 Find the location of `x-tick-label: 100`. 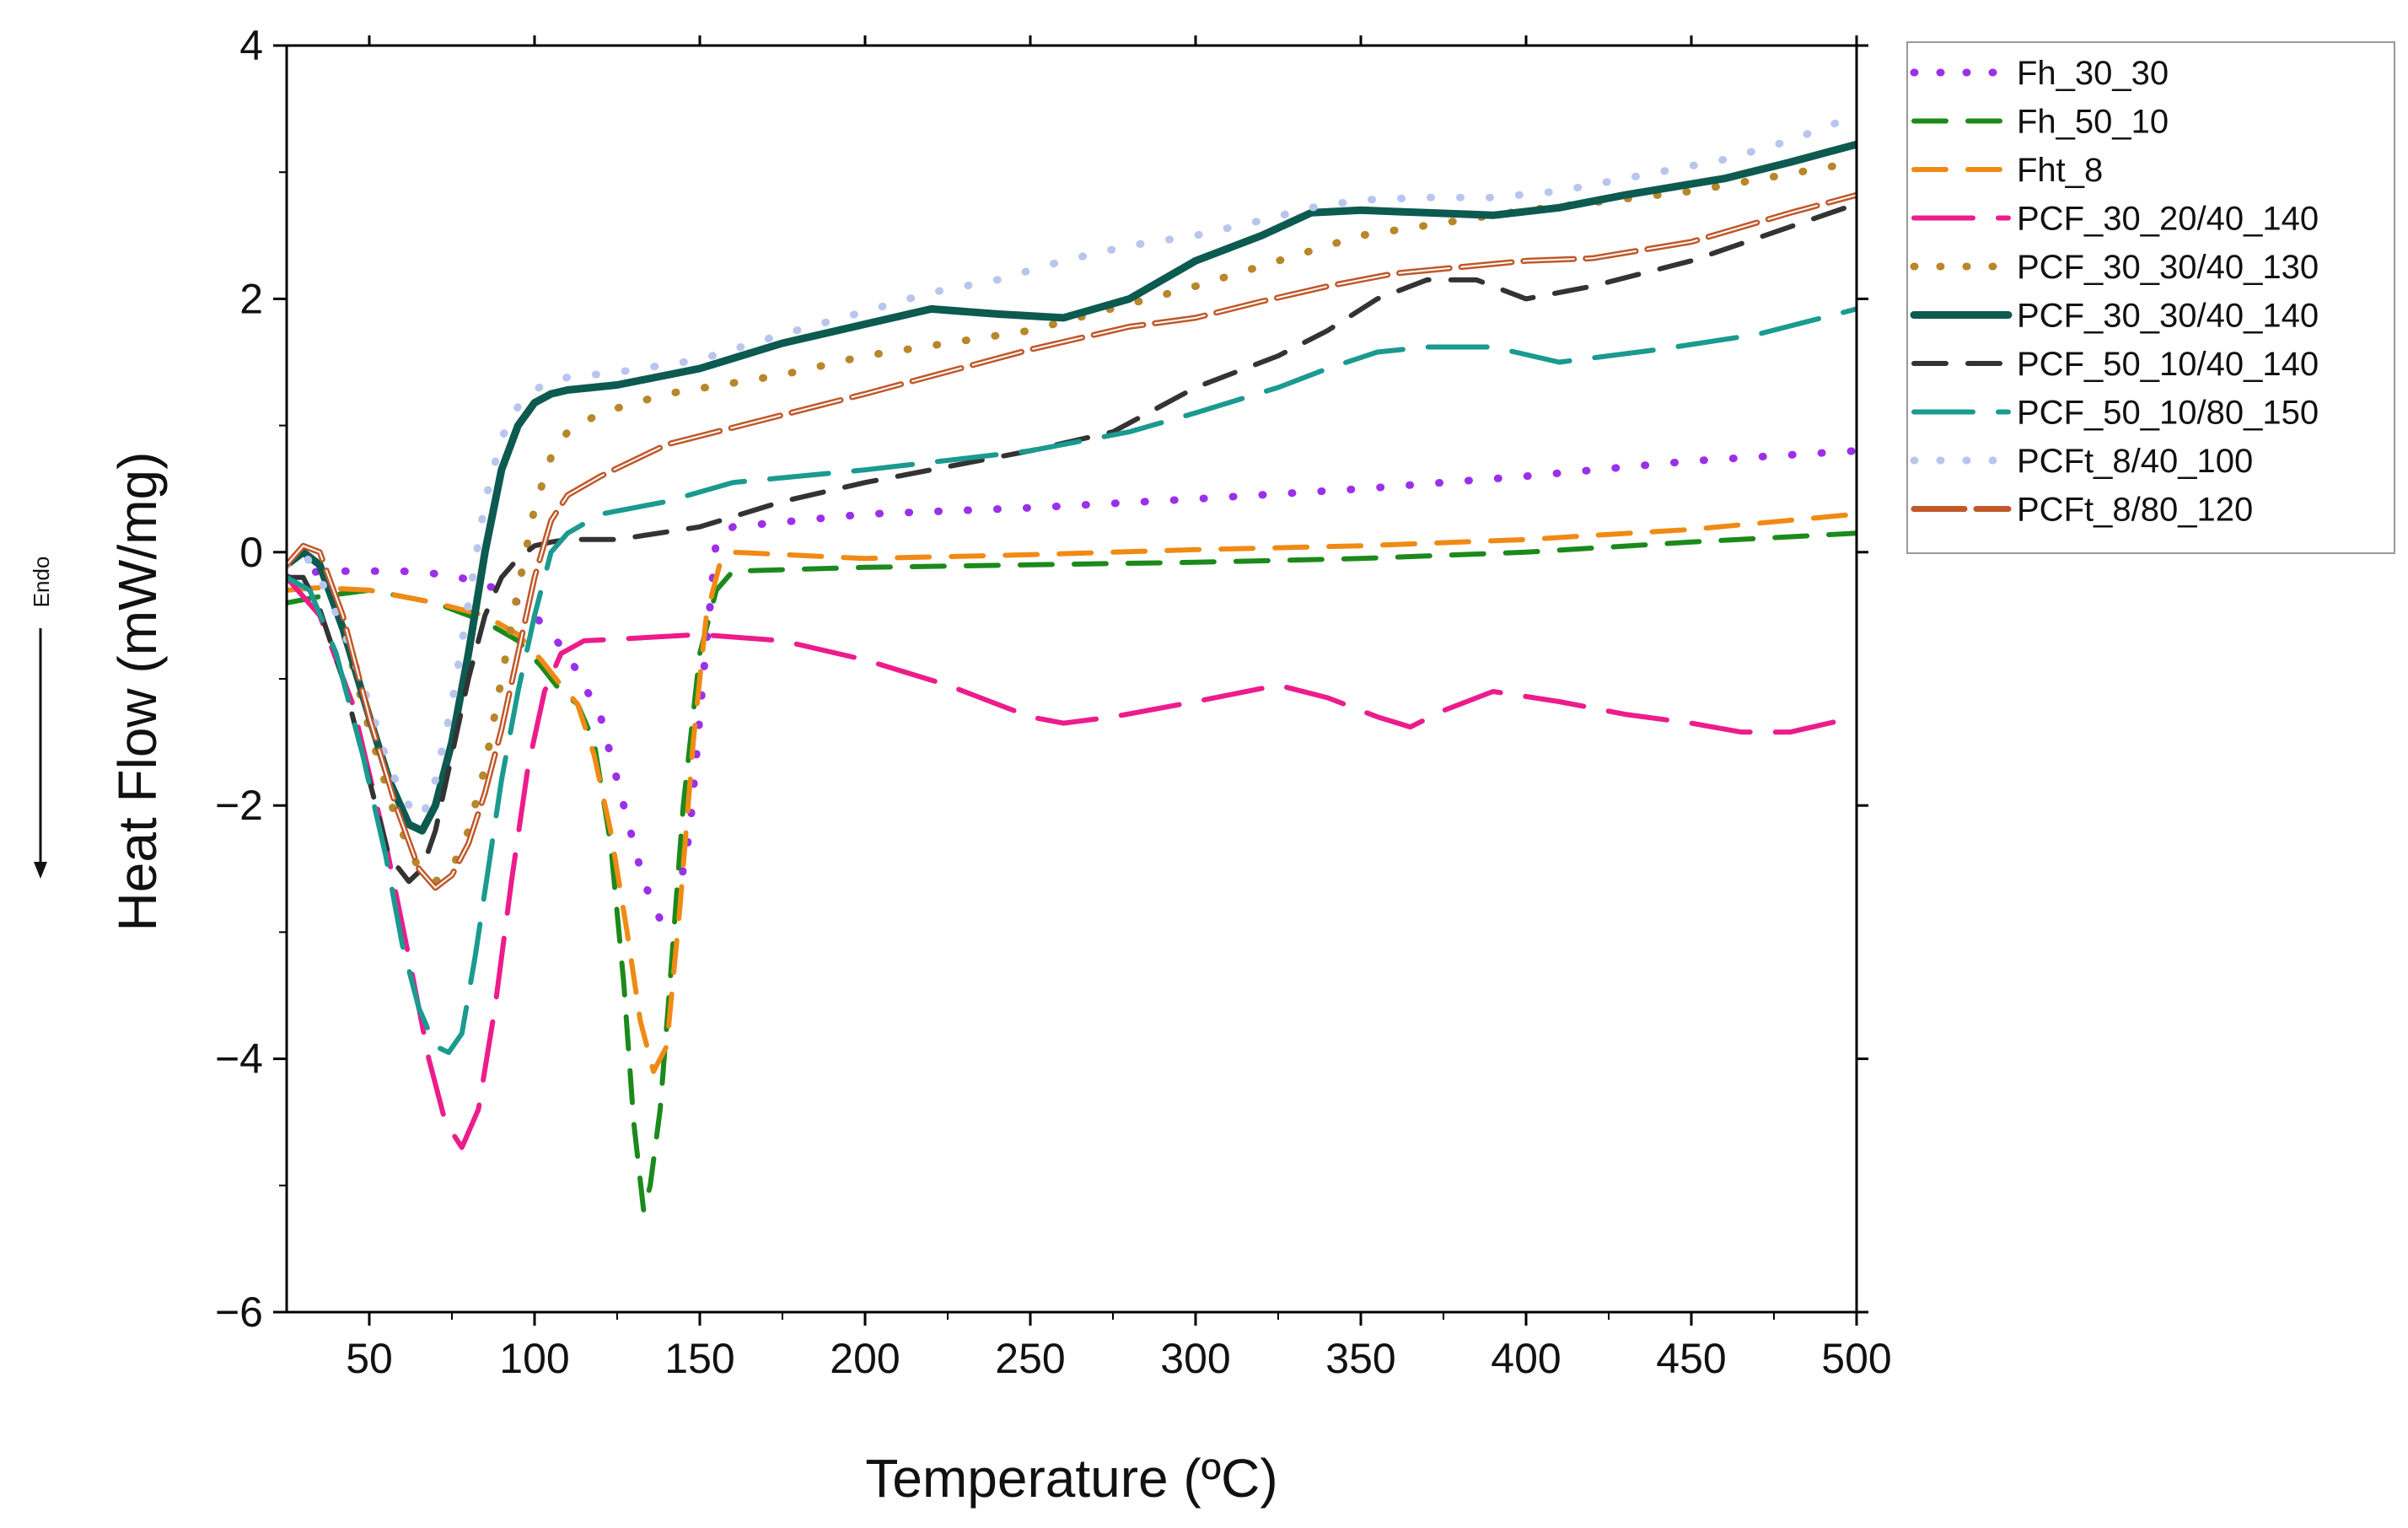

x-tick-label: 100 is located at coordinates (534, 1358).